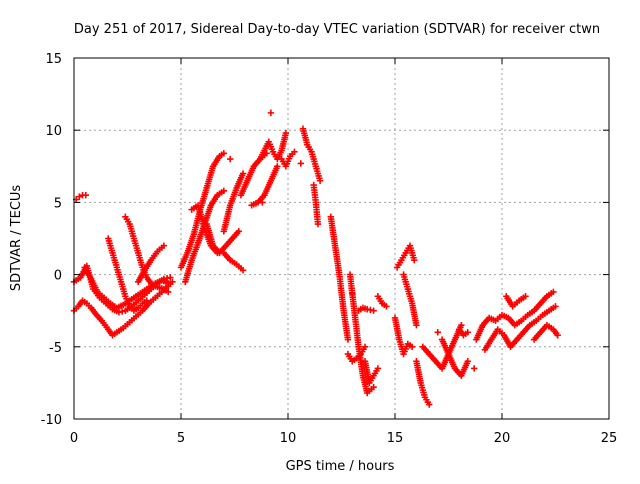 This screenshot has height=484, width=640. Describe the element at coordinates (58, 276) in the screenshot. I see `y-tick-label: 0` at that location.